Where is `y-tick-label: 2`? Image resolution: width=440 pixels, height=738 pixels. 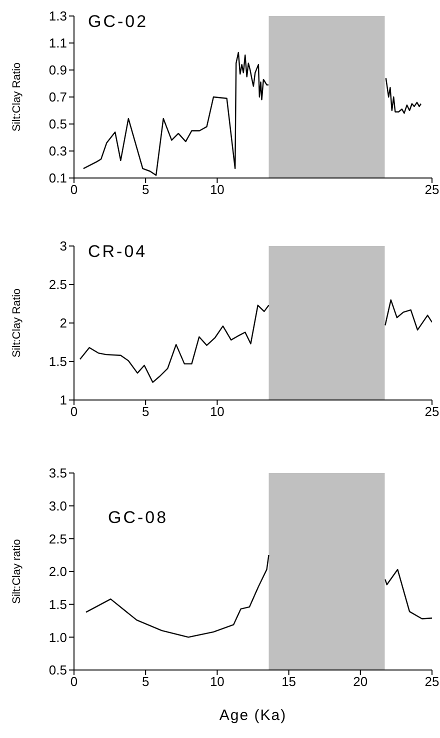
y-tick-label: 2 is located at coordinates (63, 323).